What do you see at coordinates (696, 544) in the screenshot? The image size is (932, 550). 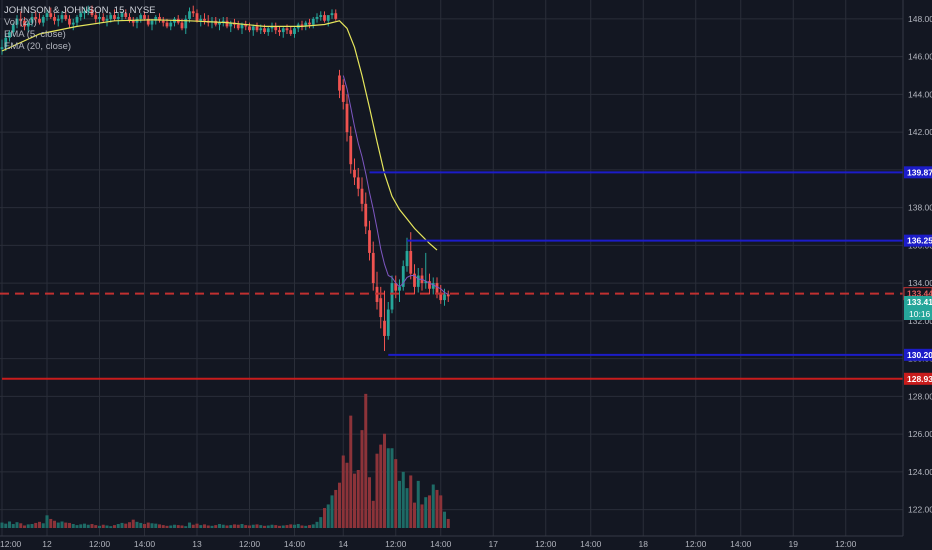 I see `time-tick-label: 12:00` at bounding box center [696, 544].